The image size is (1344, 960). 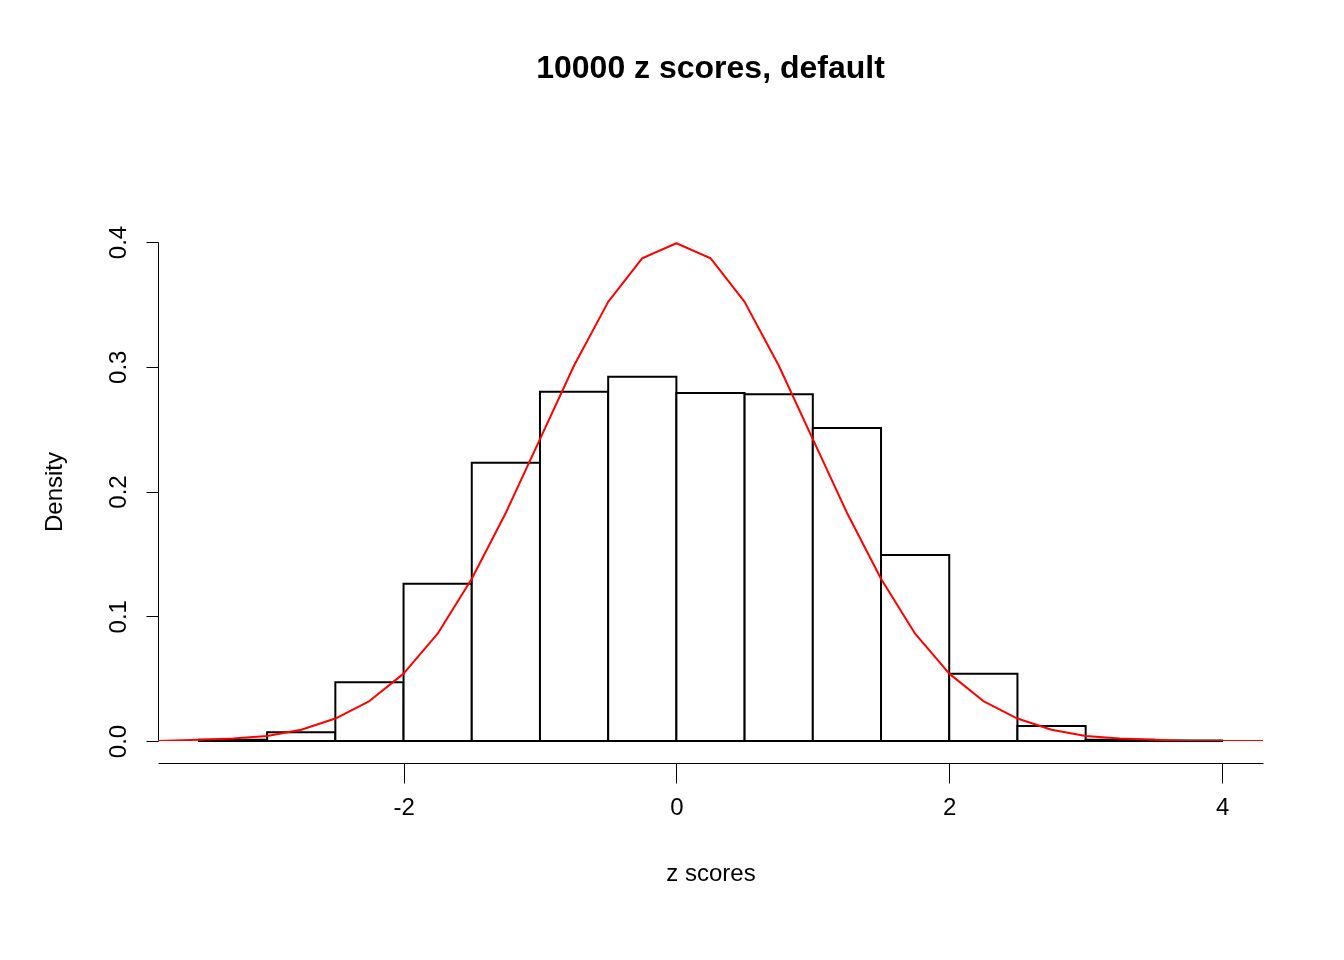 I want to click on y-tick-label: 0.3, so click(x=117, y=367).